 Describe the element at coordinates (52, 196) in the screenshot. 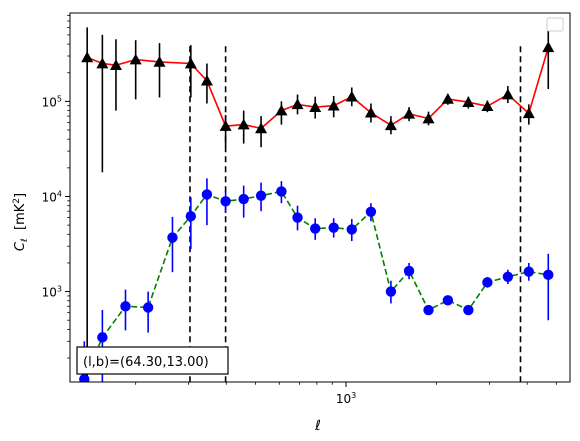

I see `y-tick-label-10000: 104` at that location.